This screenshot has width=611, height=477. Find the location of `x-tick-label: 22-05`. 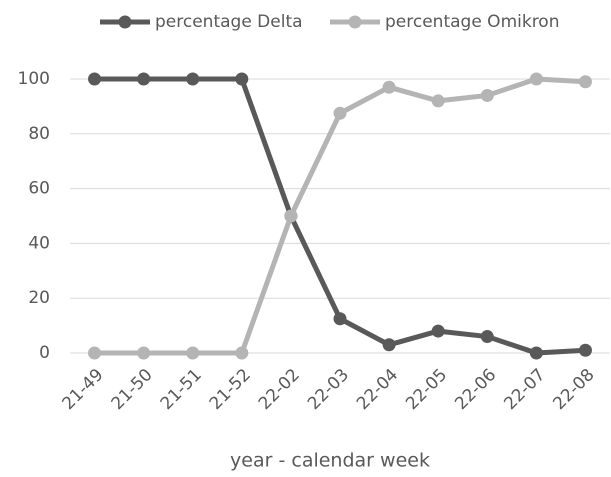

x-tick-label: 22-05 is located at coordinates (426, 389).